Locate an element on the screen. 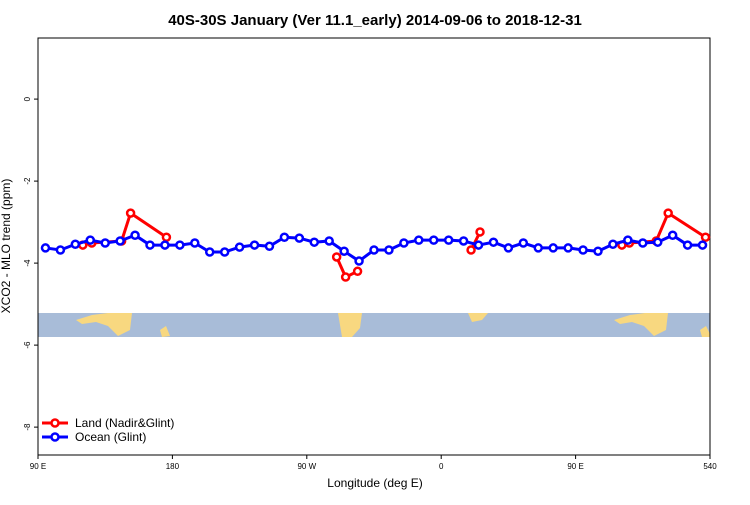 The height and width of the screenshot is (505, 750). x-tick-label: 540 is located at coordinates (710, 466).